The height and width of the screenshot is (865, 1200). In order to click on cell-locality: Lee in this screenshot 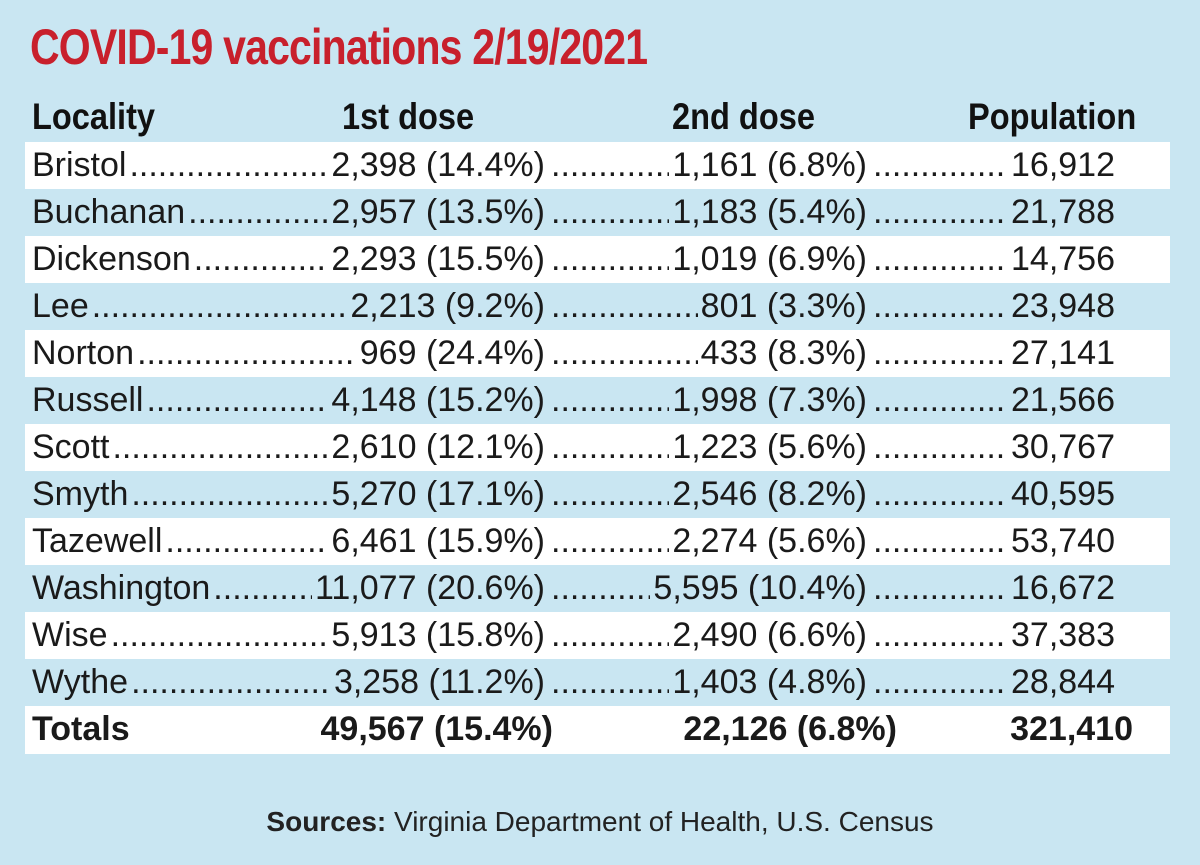, I will do `click(60, 306)`.